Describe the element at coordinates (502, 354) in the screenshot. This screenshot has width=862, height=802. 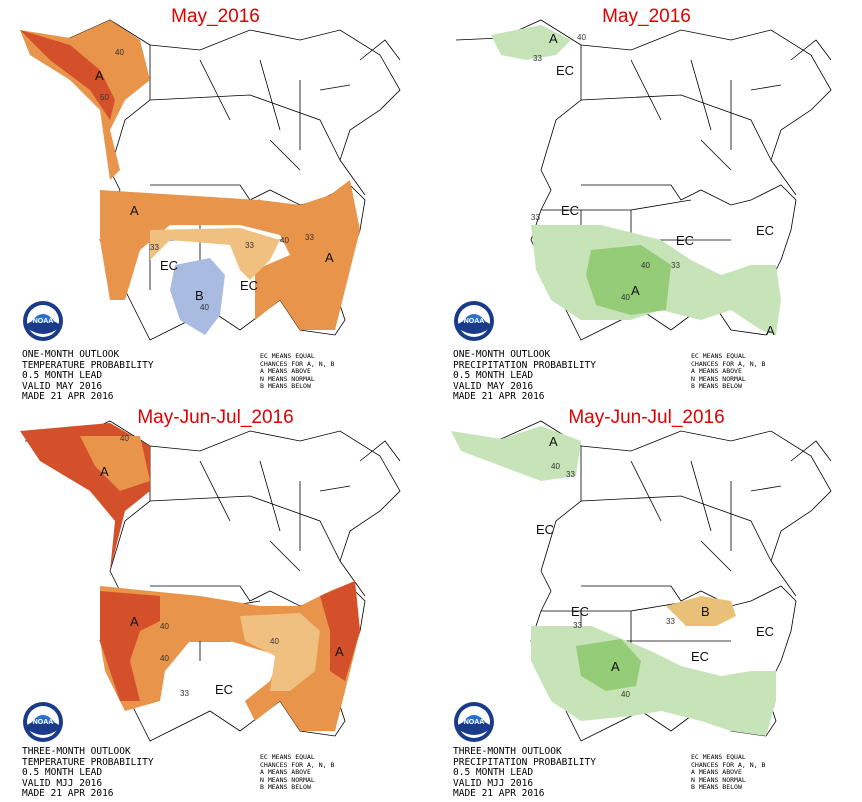
I see `caption-line: ONE-MONTH OUTLOOK` at that location.